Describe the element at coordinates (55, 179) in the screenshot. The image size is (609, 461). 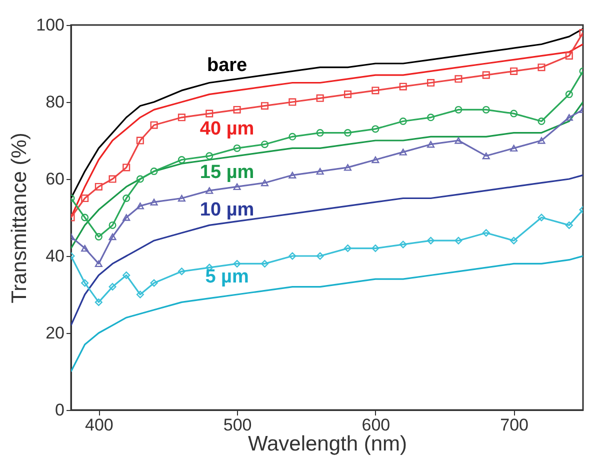
I see `y-tick-label: 60` at that location.